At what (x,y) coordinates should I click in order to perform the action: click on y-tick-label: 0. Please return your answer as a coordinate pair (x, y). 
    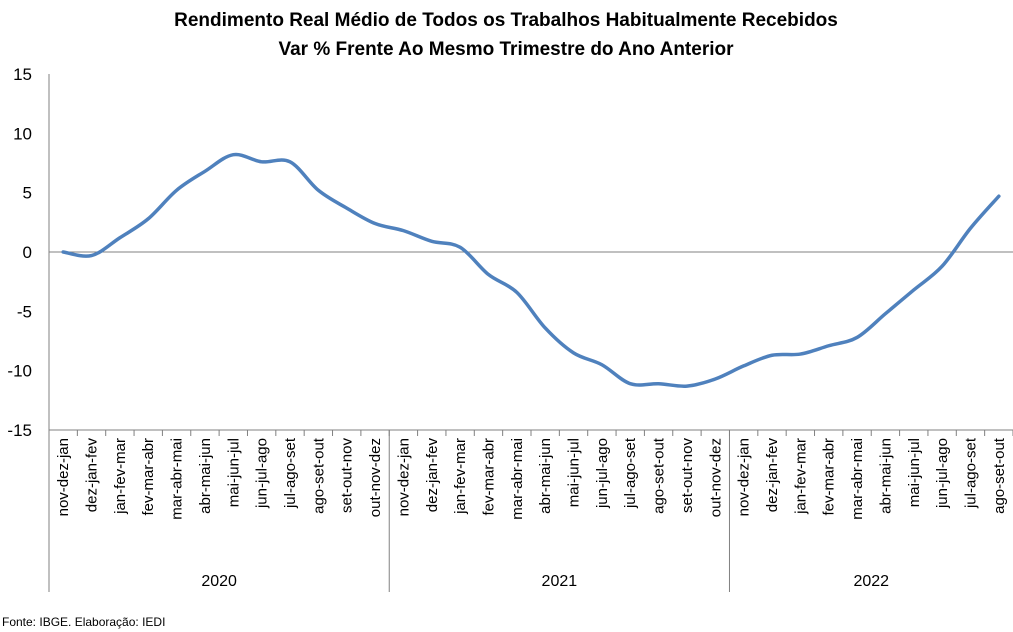
    Looking at the image, I should click on (27, 252).